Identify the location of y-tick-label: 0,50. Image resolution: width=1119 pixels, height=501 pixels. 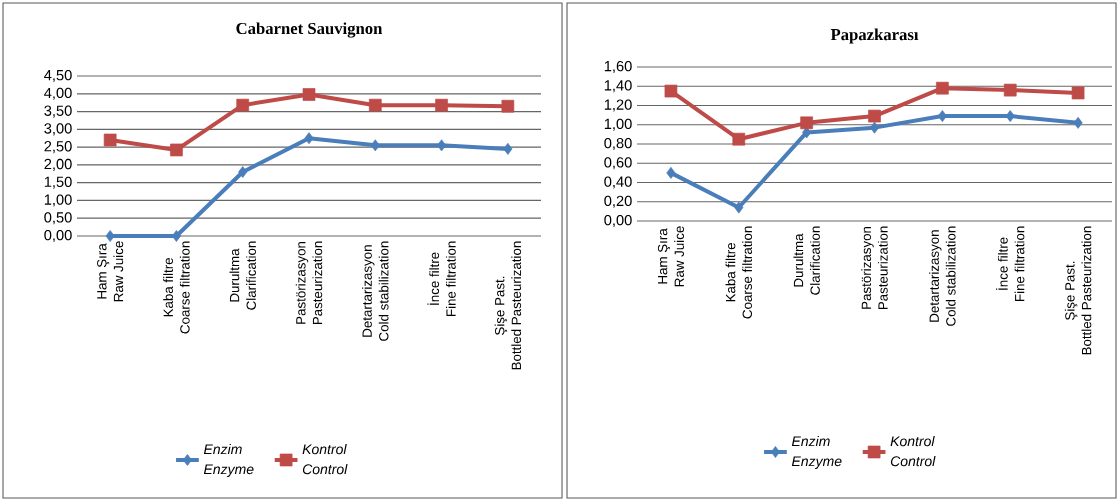
(58, 218).